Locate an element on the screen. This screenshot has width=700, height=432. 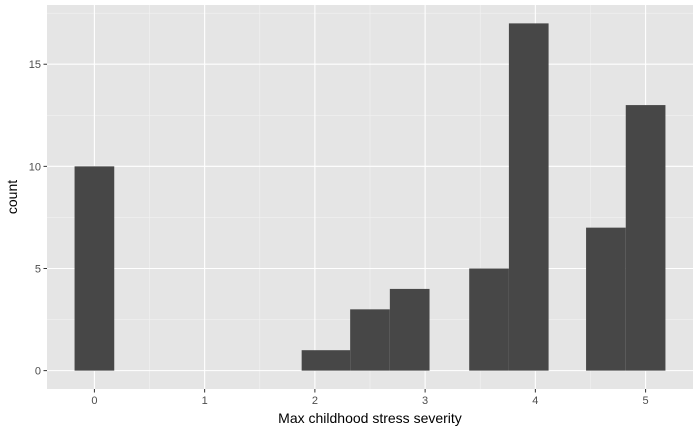
x-tick-label: 4 is located at coordinates (535, 401).